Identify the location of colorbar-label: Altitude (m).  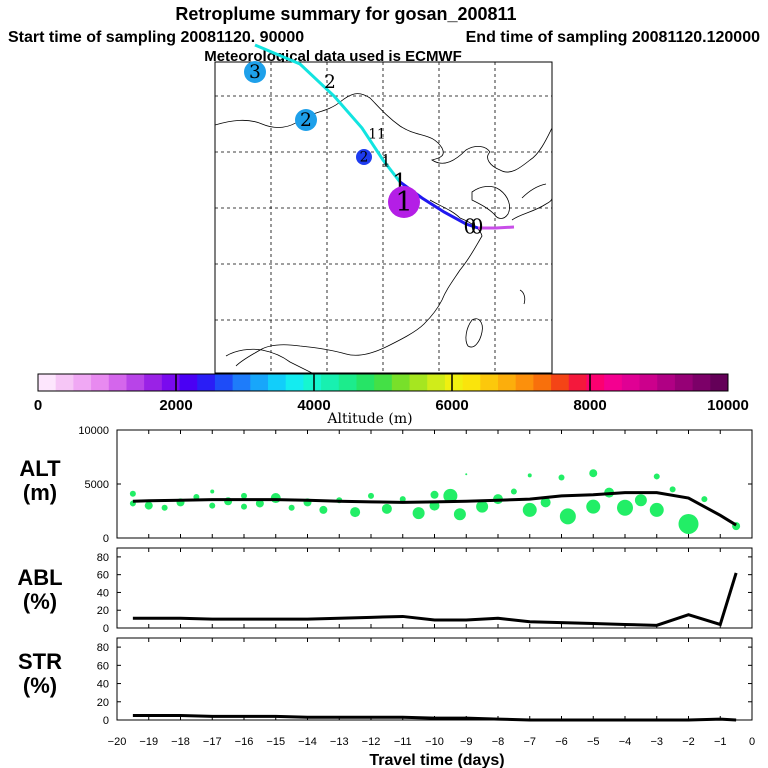
(369, 419).